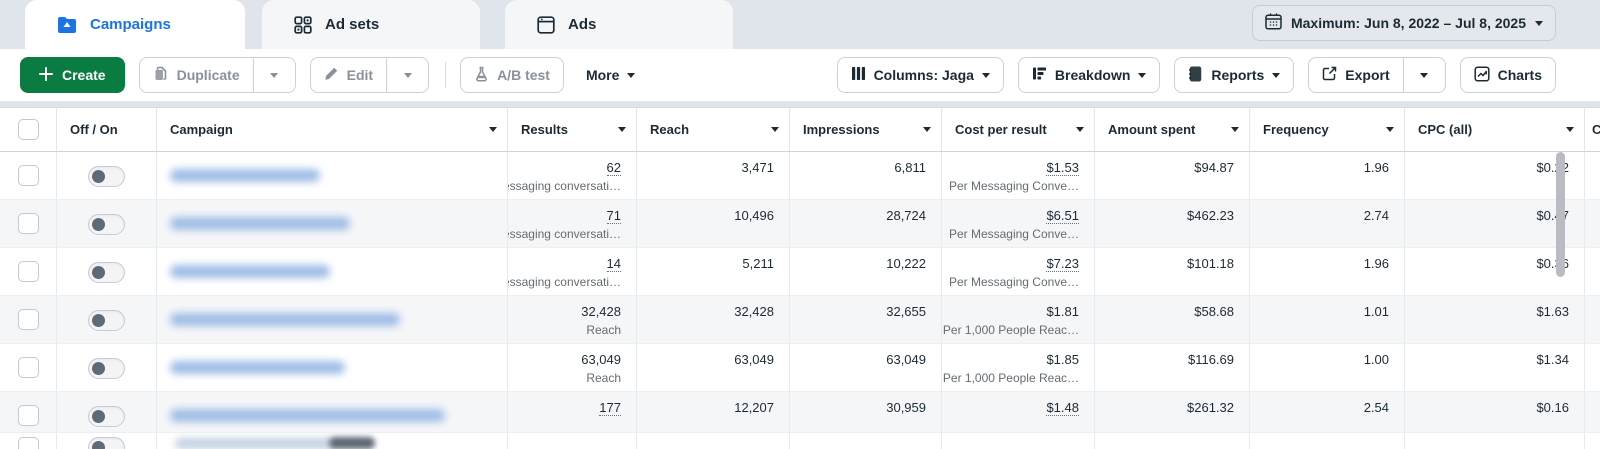 The image size is (1600, 449). Describe the element at coordinates (332, 271) in the screenshot. I see `campaign-cell` at that location.